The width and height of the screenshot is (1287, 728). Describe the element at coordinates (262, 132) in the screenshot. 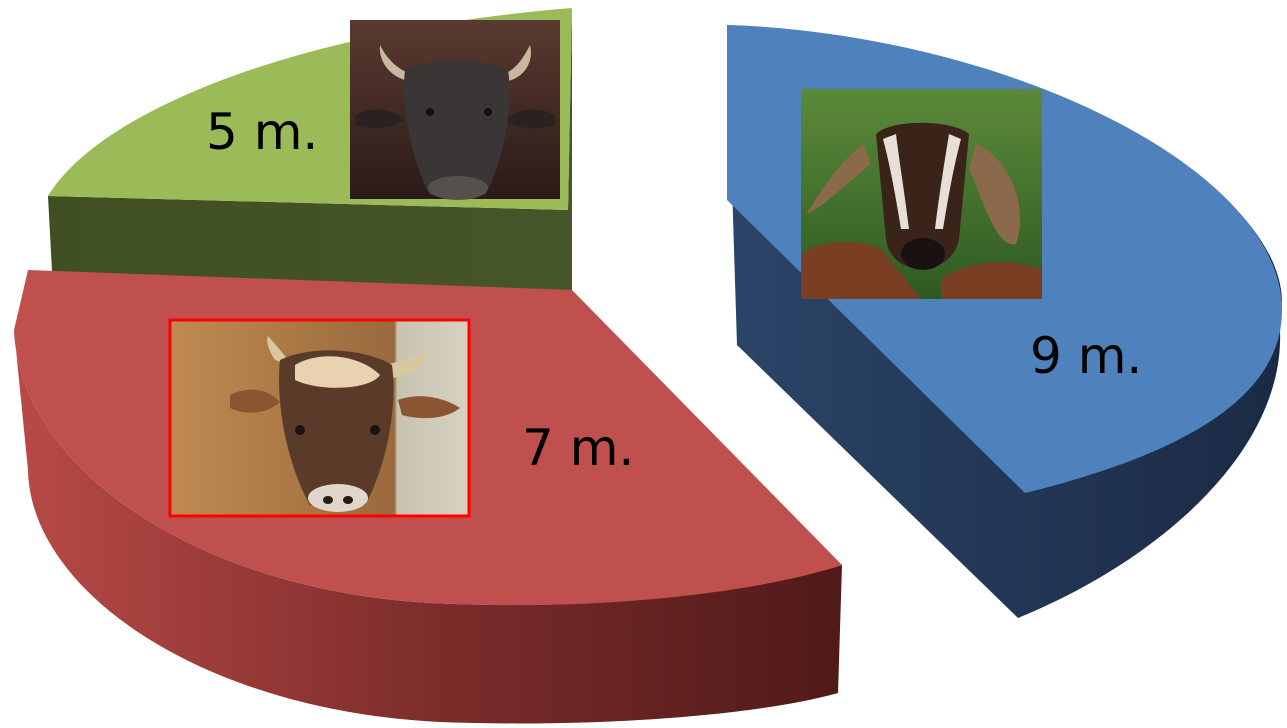

I see `data-label-5m: 5 m.` at that location.